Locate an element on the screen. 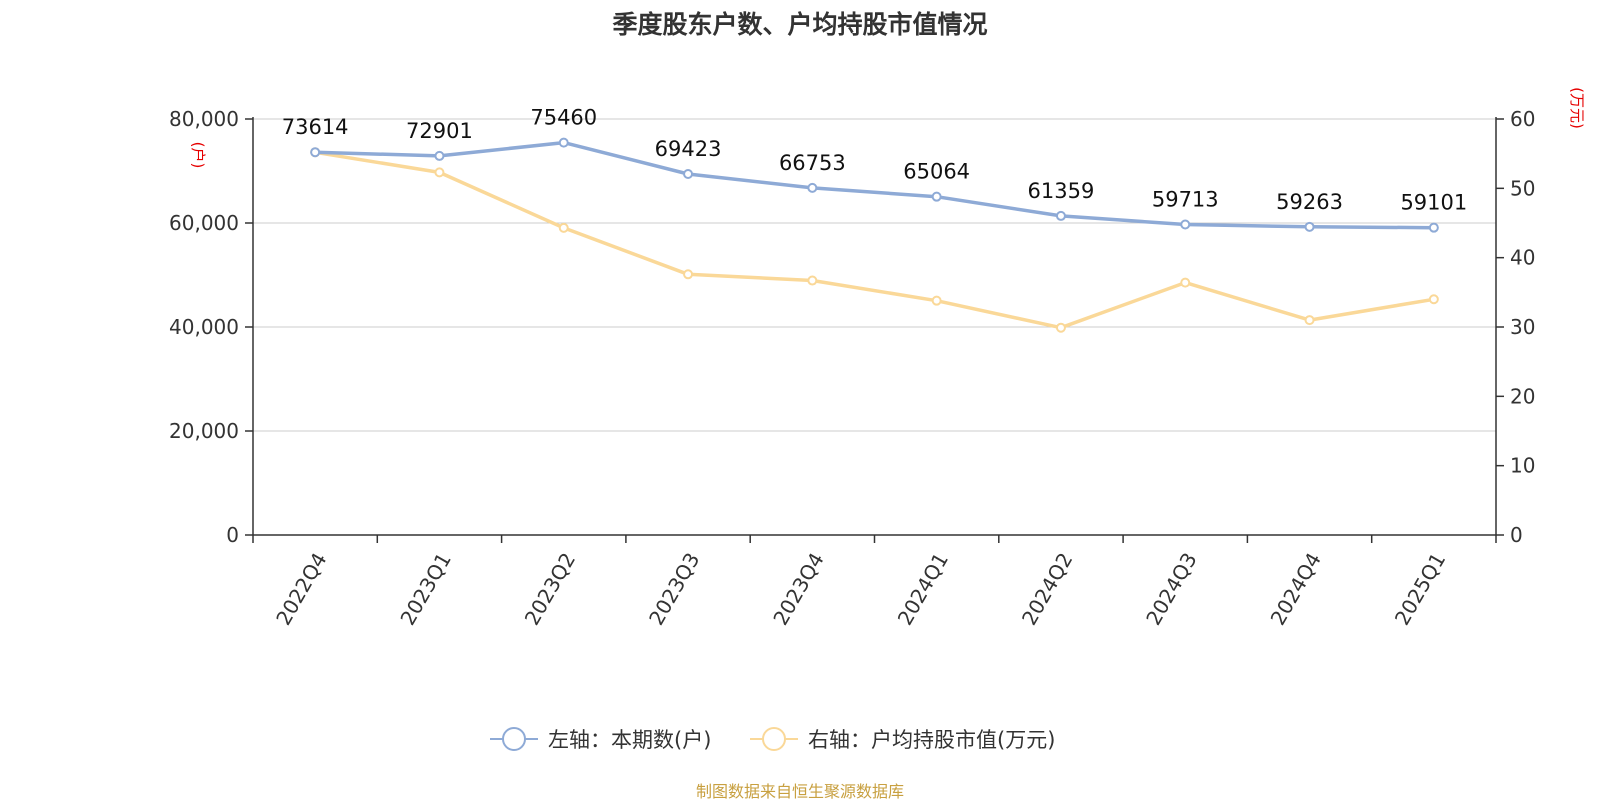  data-label-5: 65064 is located at coordinates (936, 172).